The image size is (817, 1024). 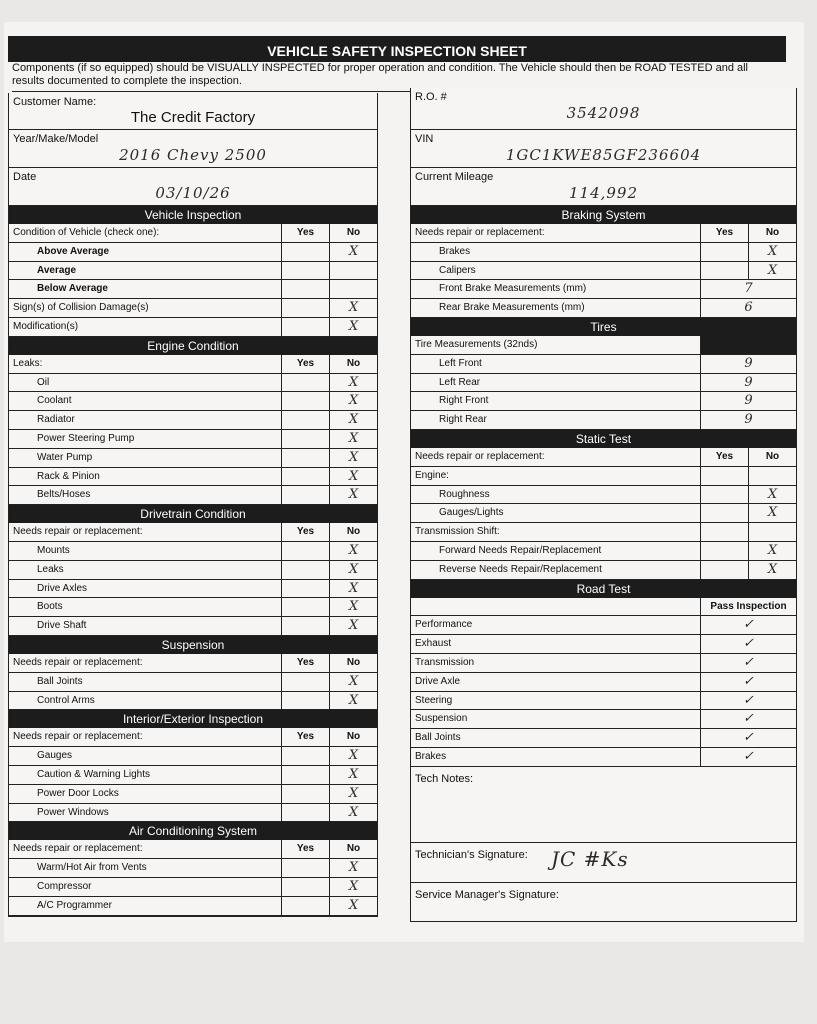 What do you see at coordinates (193, 644) in the screenshot?
I see `section-header-suspension: Suspension` at bounding box center [193, 644].